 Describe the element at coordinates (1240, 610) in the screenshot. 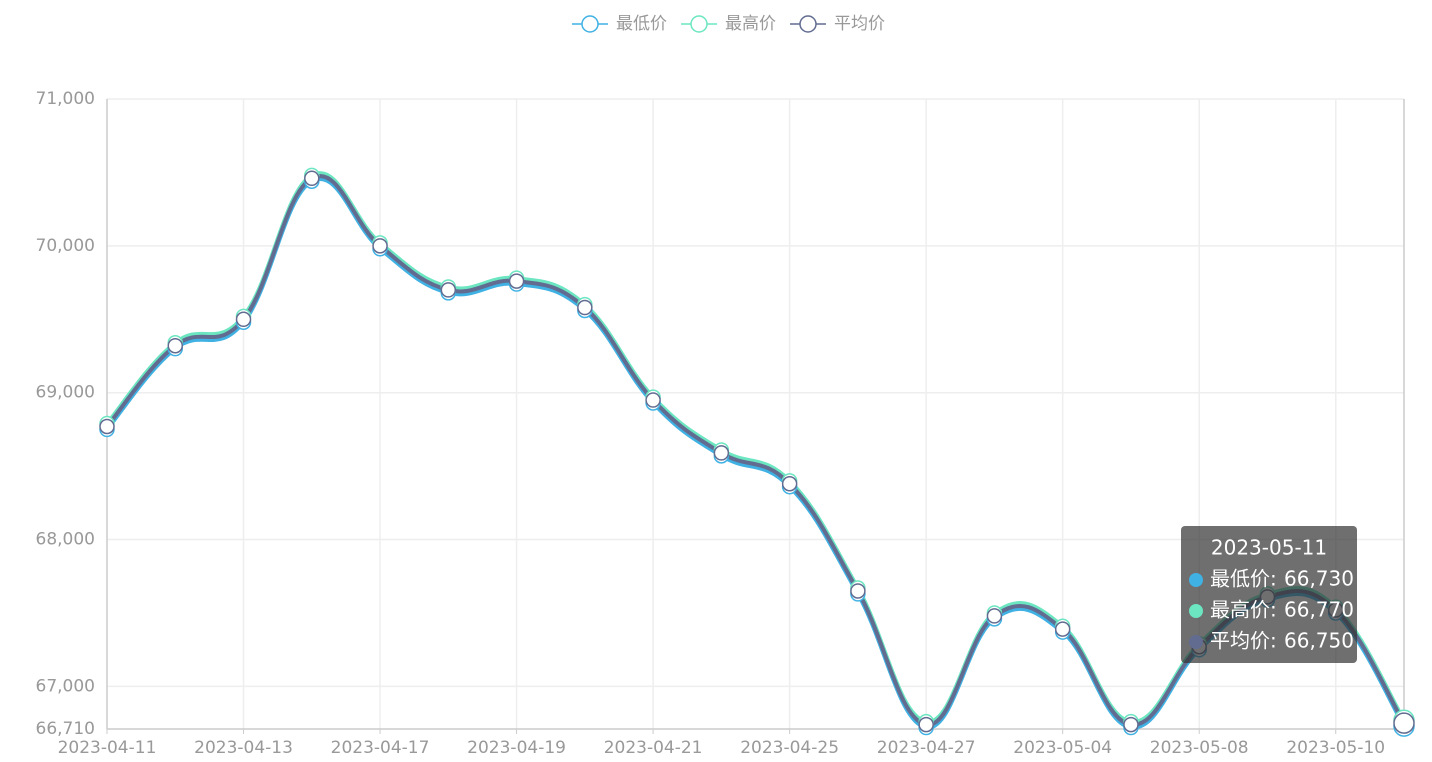

I see `tooltip-name: 最高价` at that location.